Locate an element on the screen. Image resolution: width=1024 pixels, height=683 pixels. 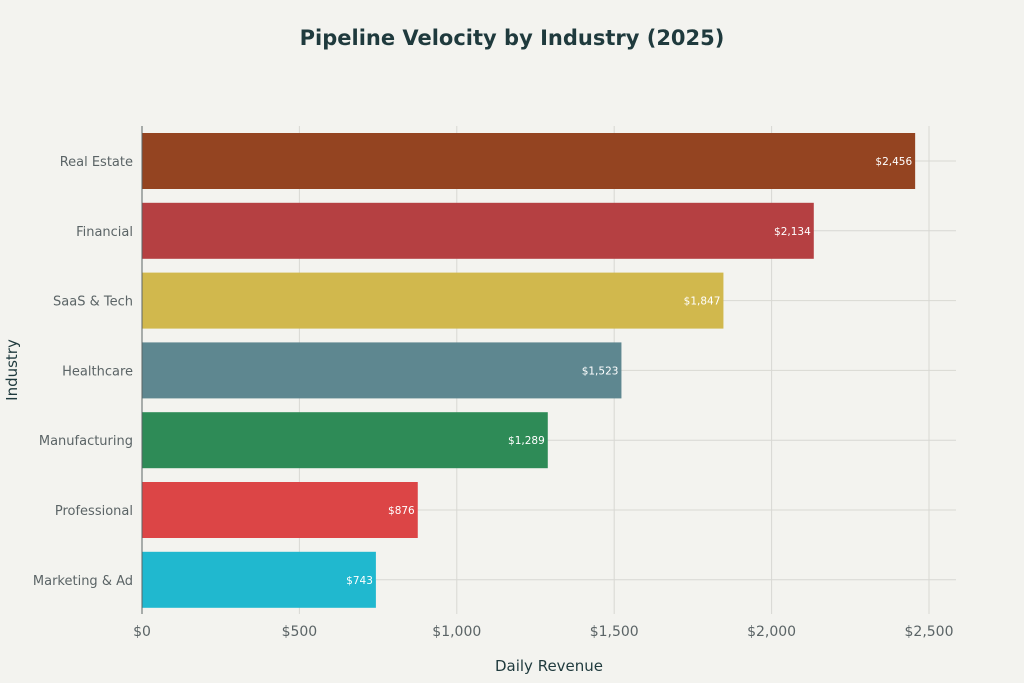
x-tick-label: $2,000 is located at coordinates (771, 632).